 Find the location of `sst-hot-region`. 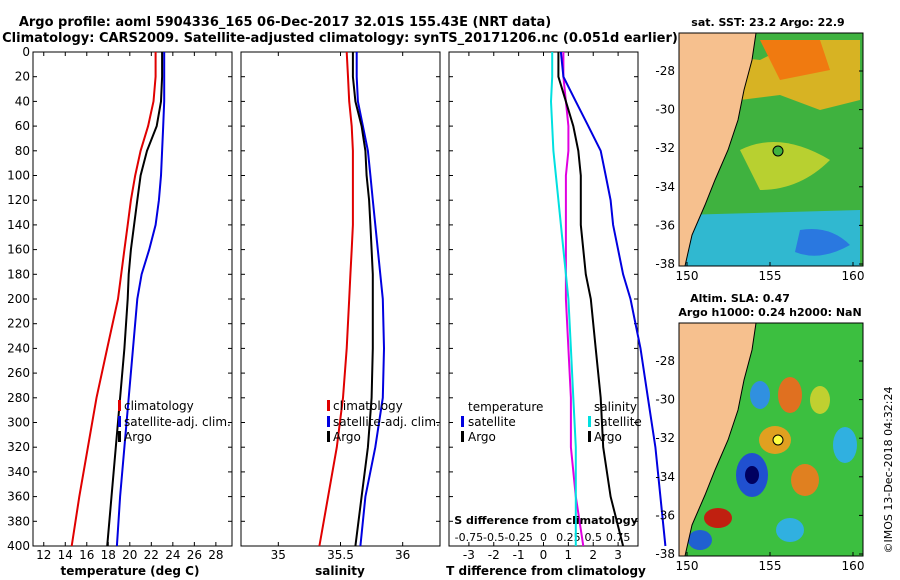

sst-hot-region is located at coordinates (795, 60).